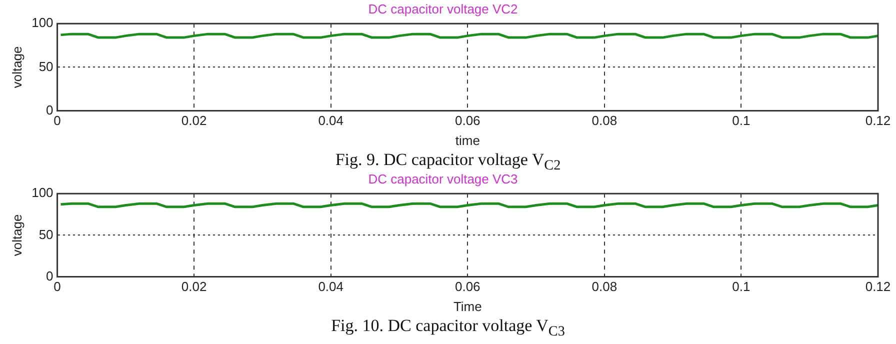 This screenshot has width=896, height=344. What do you see at coordinates (448, 328) in the screenshot?
I see `caption: Fig. 10. DC capacitor voltage V$_{C3}$` at bounding box center [448, 328].